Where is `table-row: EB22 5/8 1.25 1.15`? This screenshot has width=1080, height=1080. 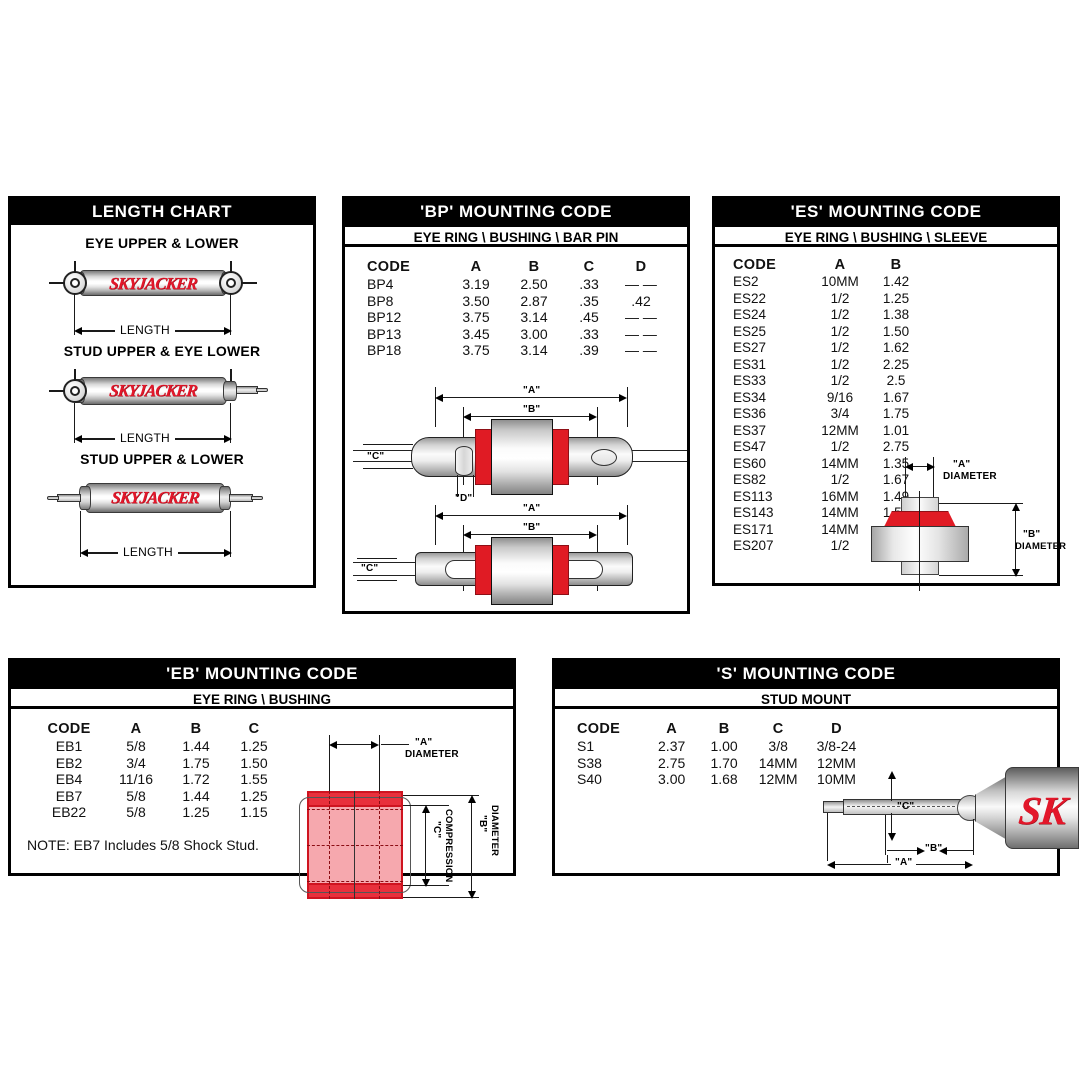
table-row: EB22 5/8 1.25 1.15 is located at coordinates (159, 812).